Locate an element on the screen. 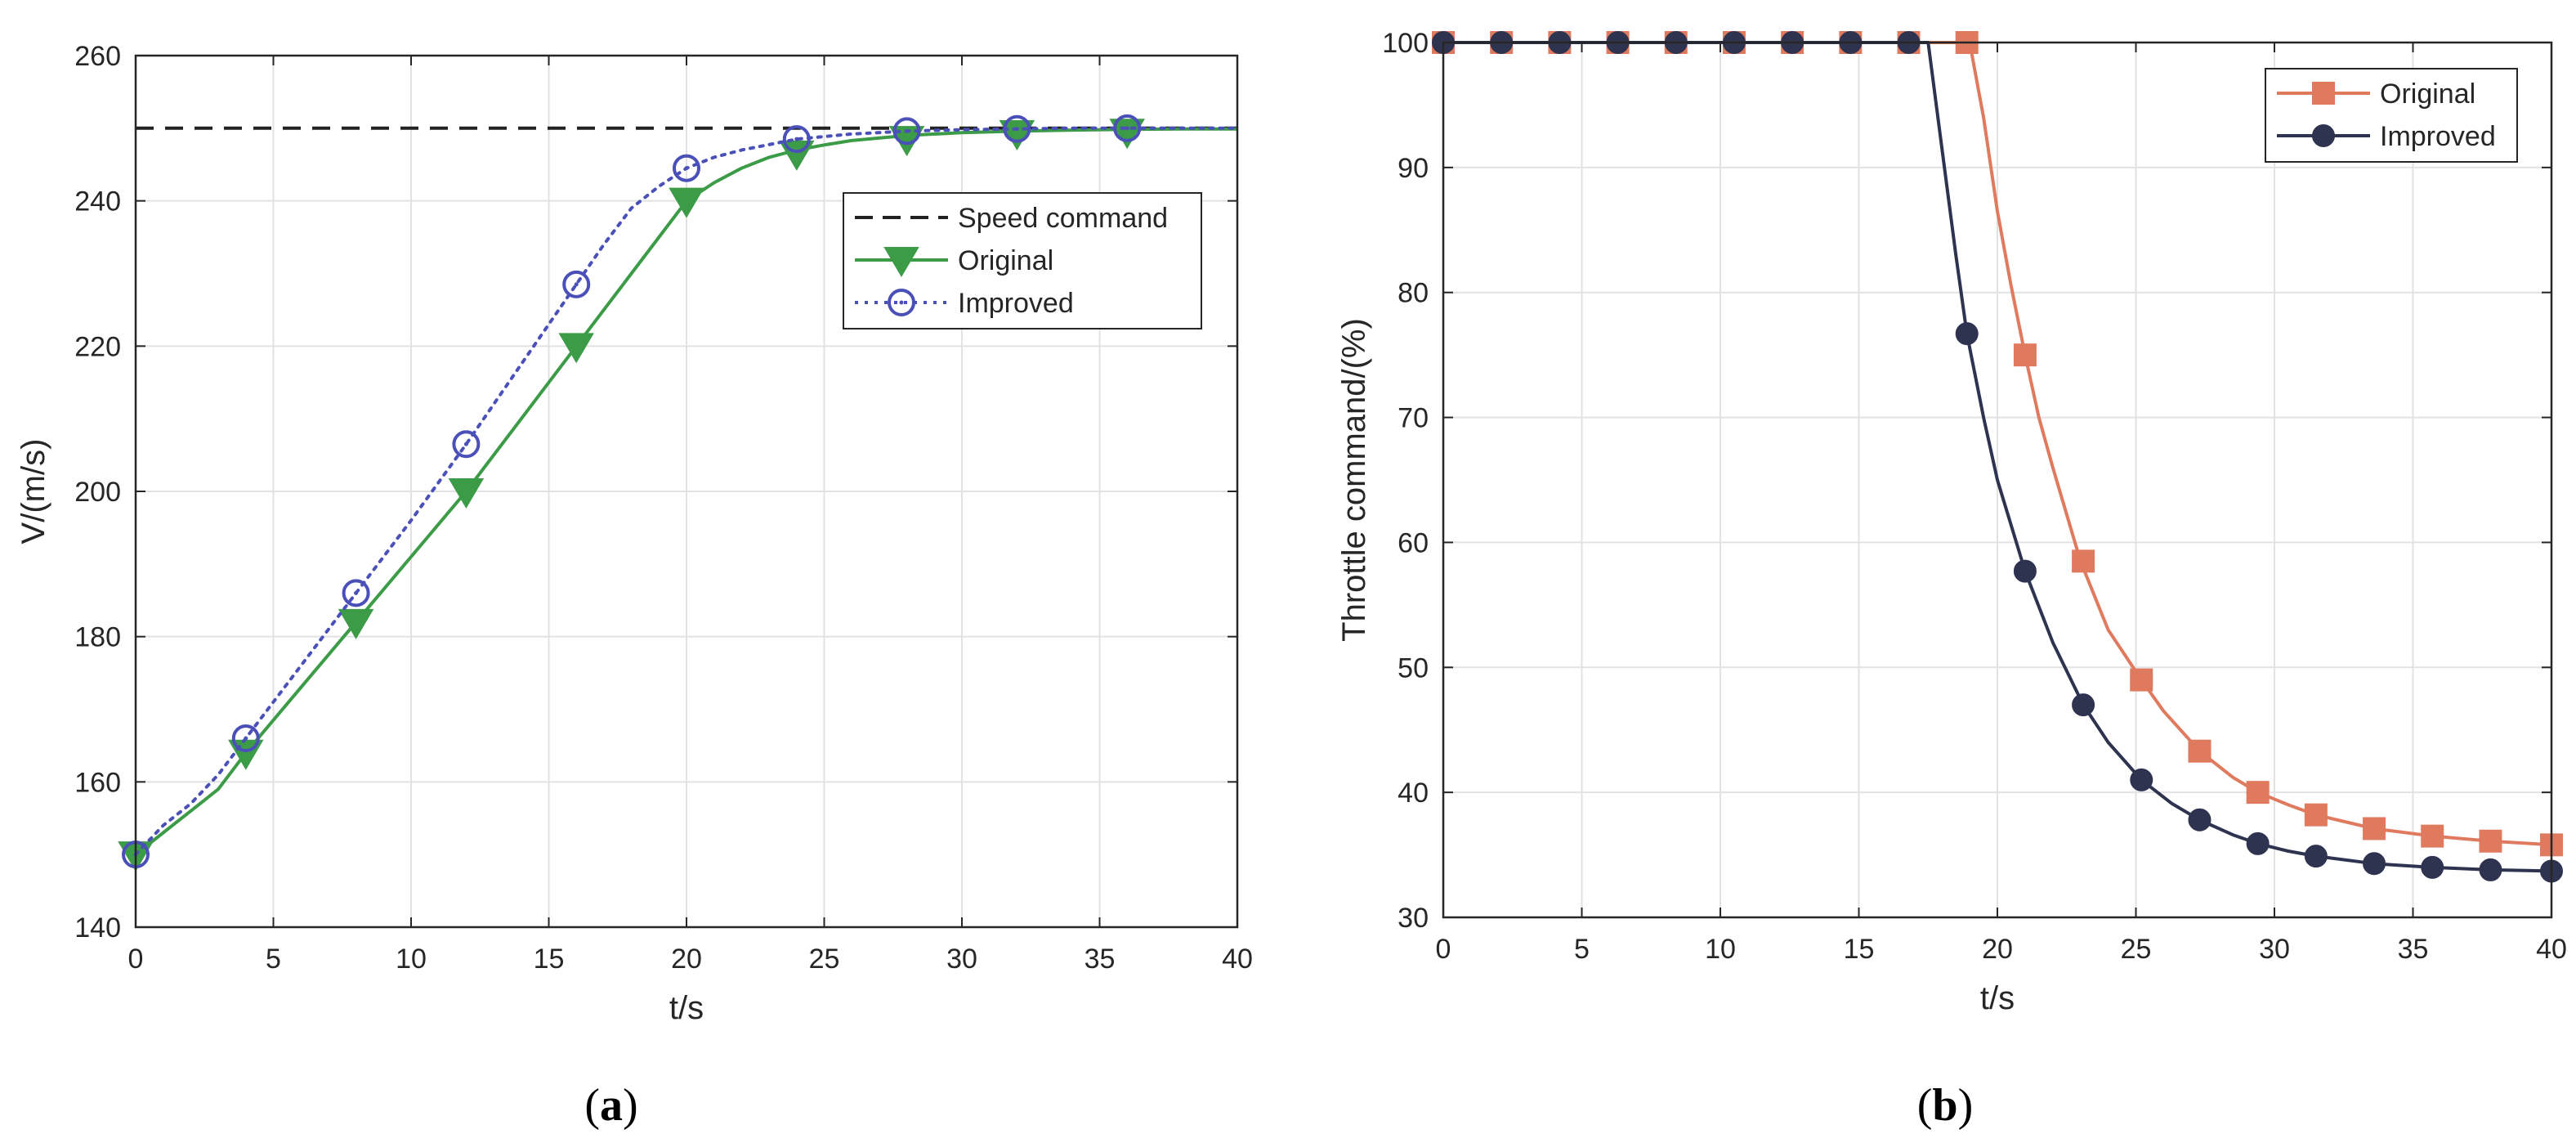 The width and height of the screenshot is (2576, 1143). b-y-tick-label: 30 is located at coordinates (1413, 918).